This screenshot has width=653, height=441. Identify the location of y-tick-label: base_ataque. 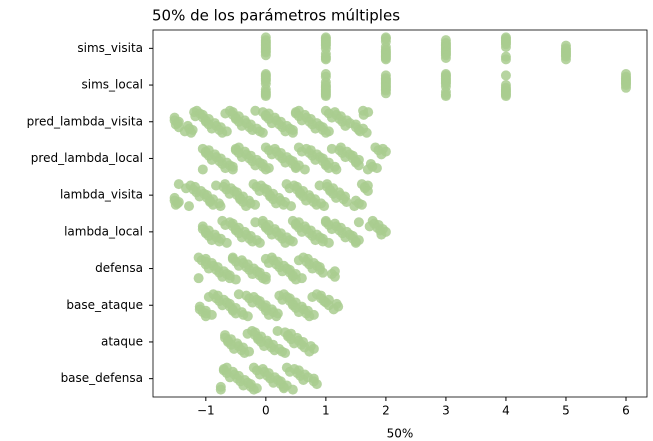
(104, 305).